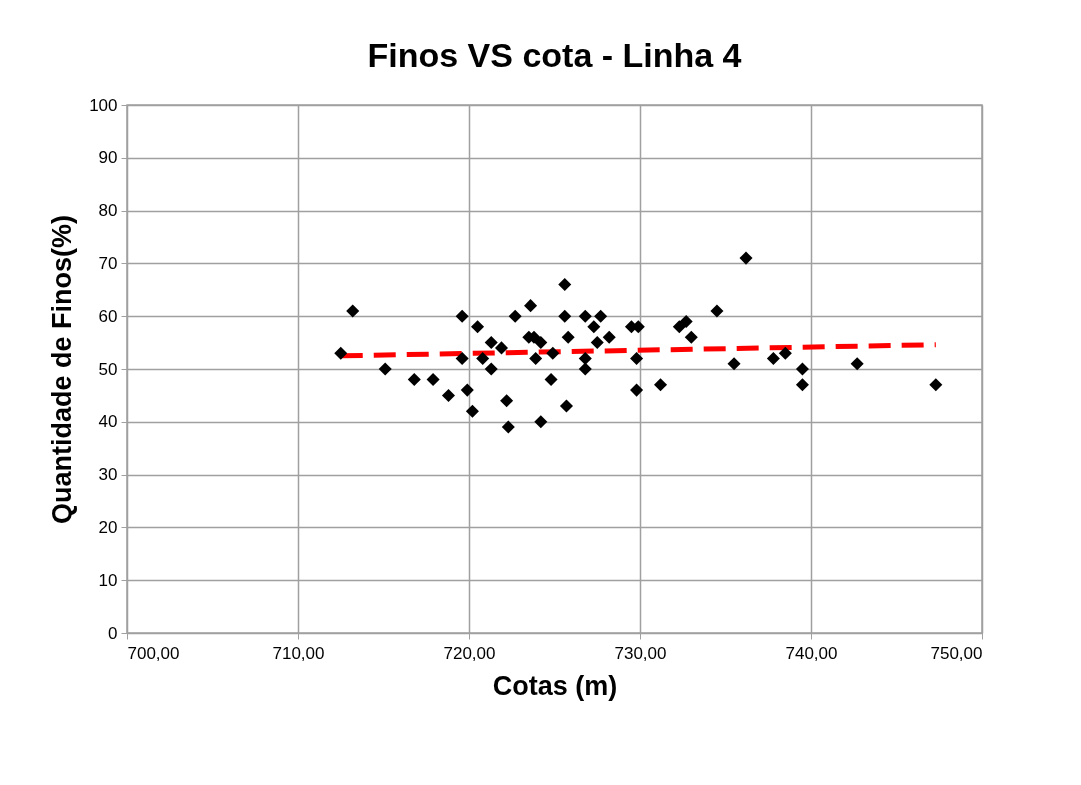 The width and height of the screenshot is (1081, 785). I want to click on x-tick-label: 700,00, so click(153, 653).